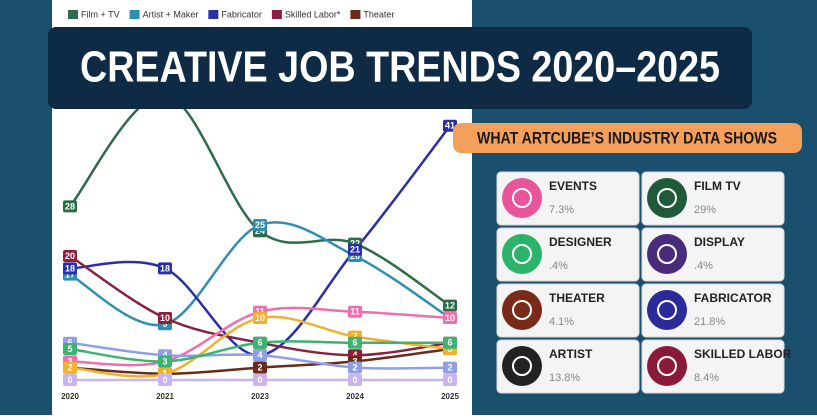  I want to click on value-label: 25, so click(260, 225).